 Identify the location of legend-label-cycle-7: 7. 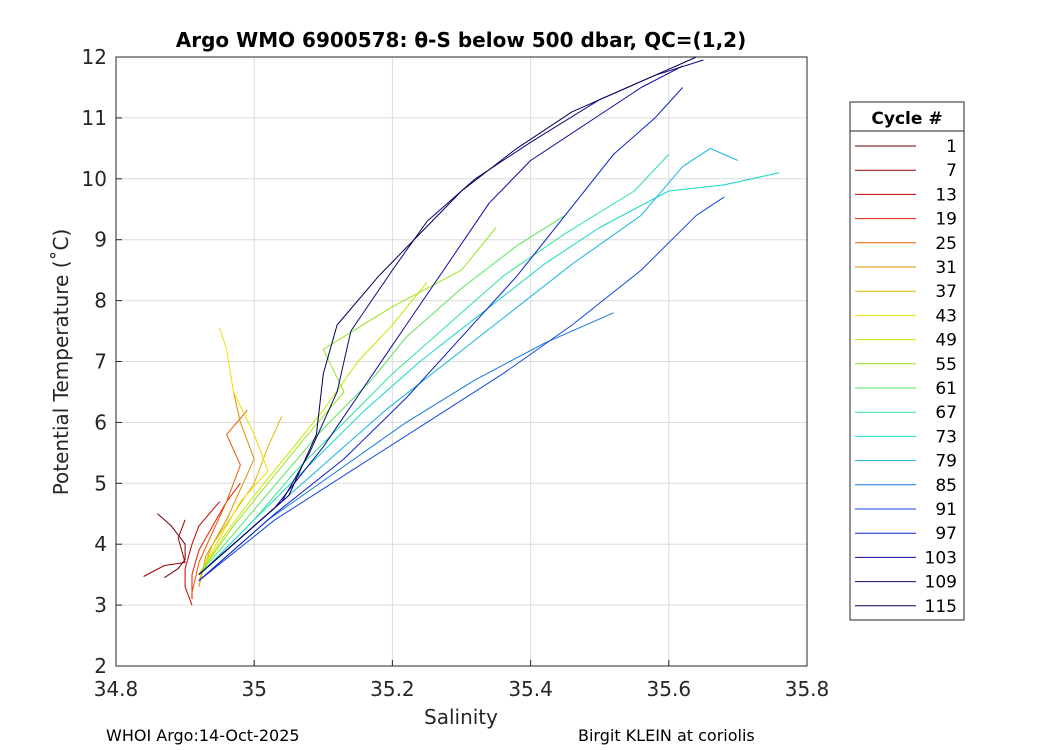
(951, 171).